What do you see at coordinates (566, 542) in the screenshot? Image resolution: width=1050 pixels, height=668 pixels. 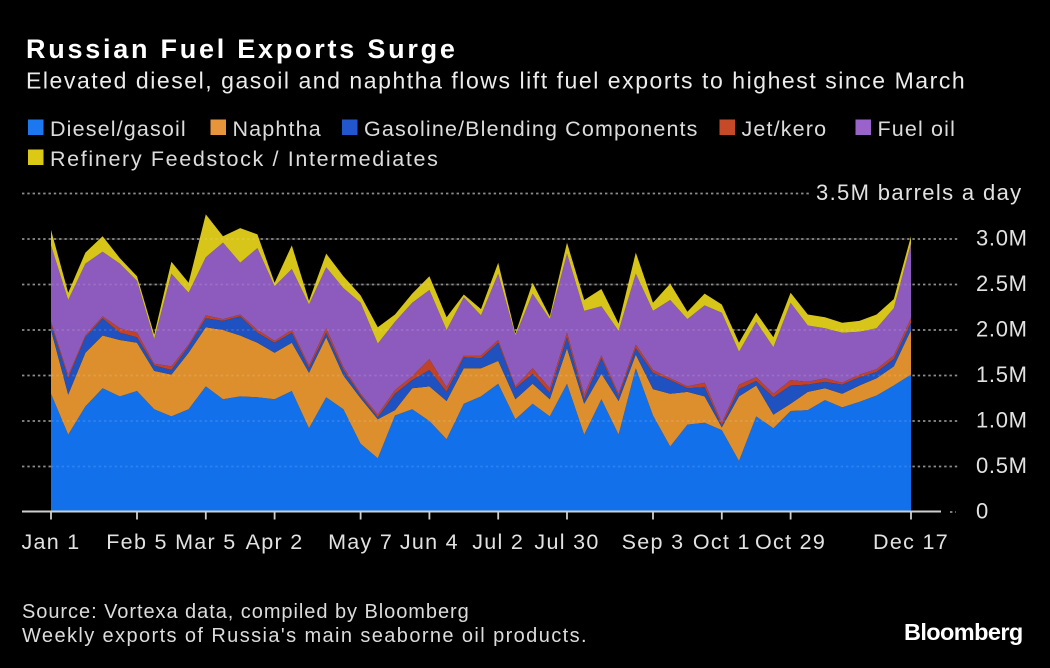 I see `svg-text: Jul 30` at bounding box center [566, 542].